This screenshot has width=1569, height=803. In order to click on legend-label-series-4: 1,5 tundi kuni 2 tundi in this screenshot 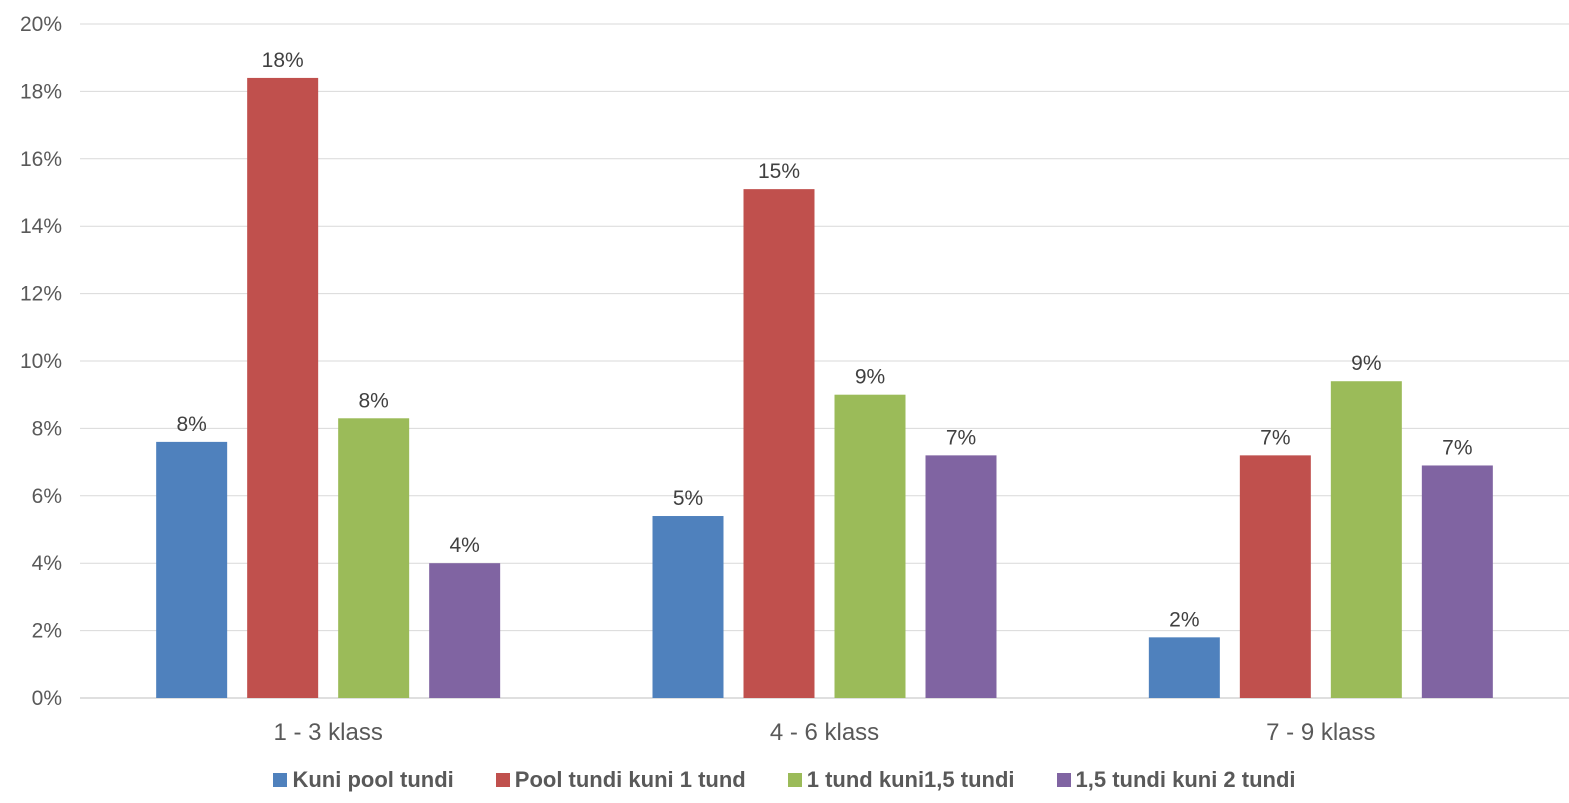, I will do `click(1185, 779)`.